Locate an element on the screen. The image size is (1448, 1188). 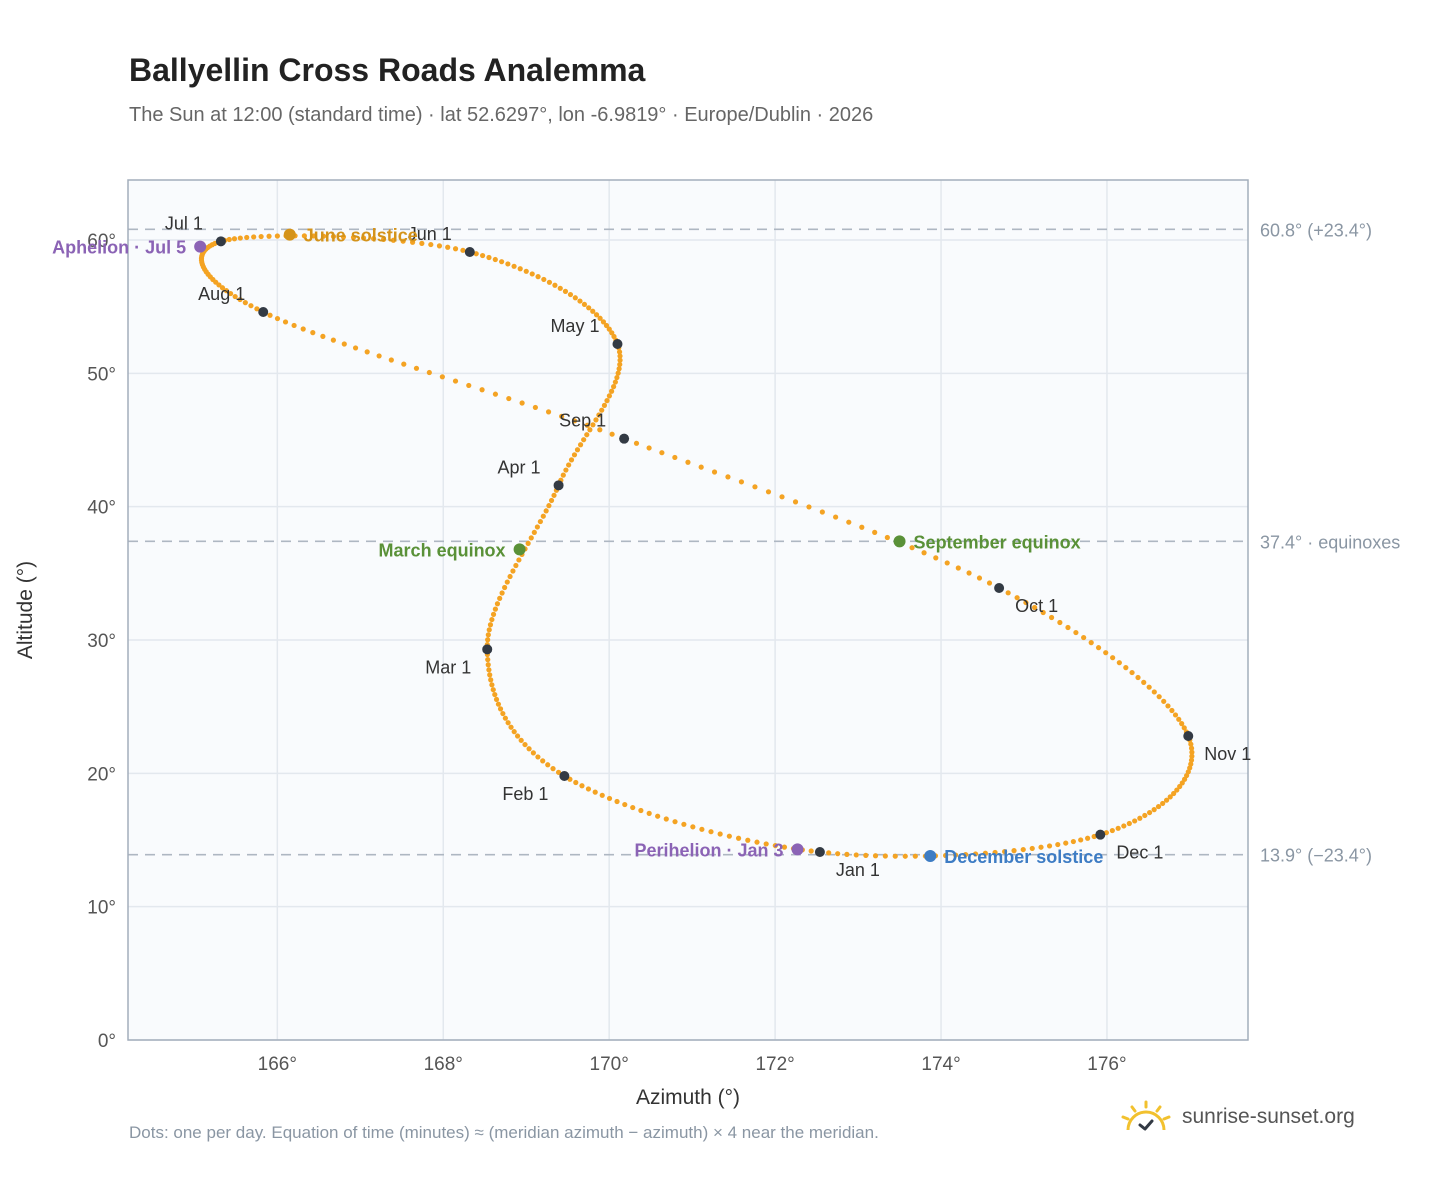
month-label: Nov 1 is located at coordinates (1227, 754).